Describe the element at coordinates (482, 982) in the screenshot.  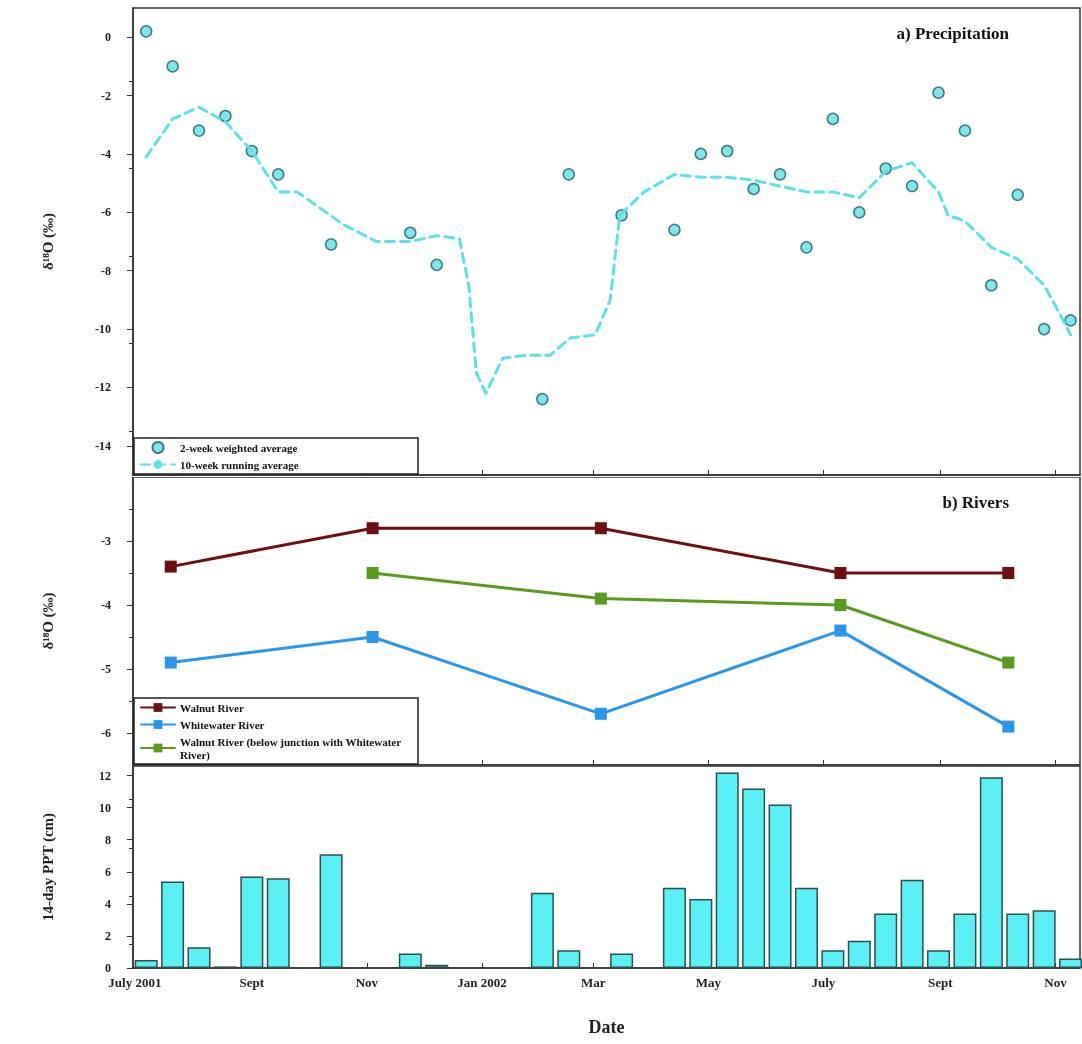
I see `x-tick-label: Jan 2002` at that location.